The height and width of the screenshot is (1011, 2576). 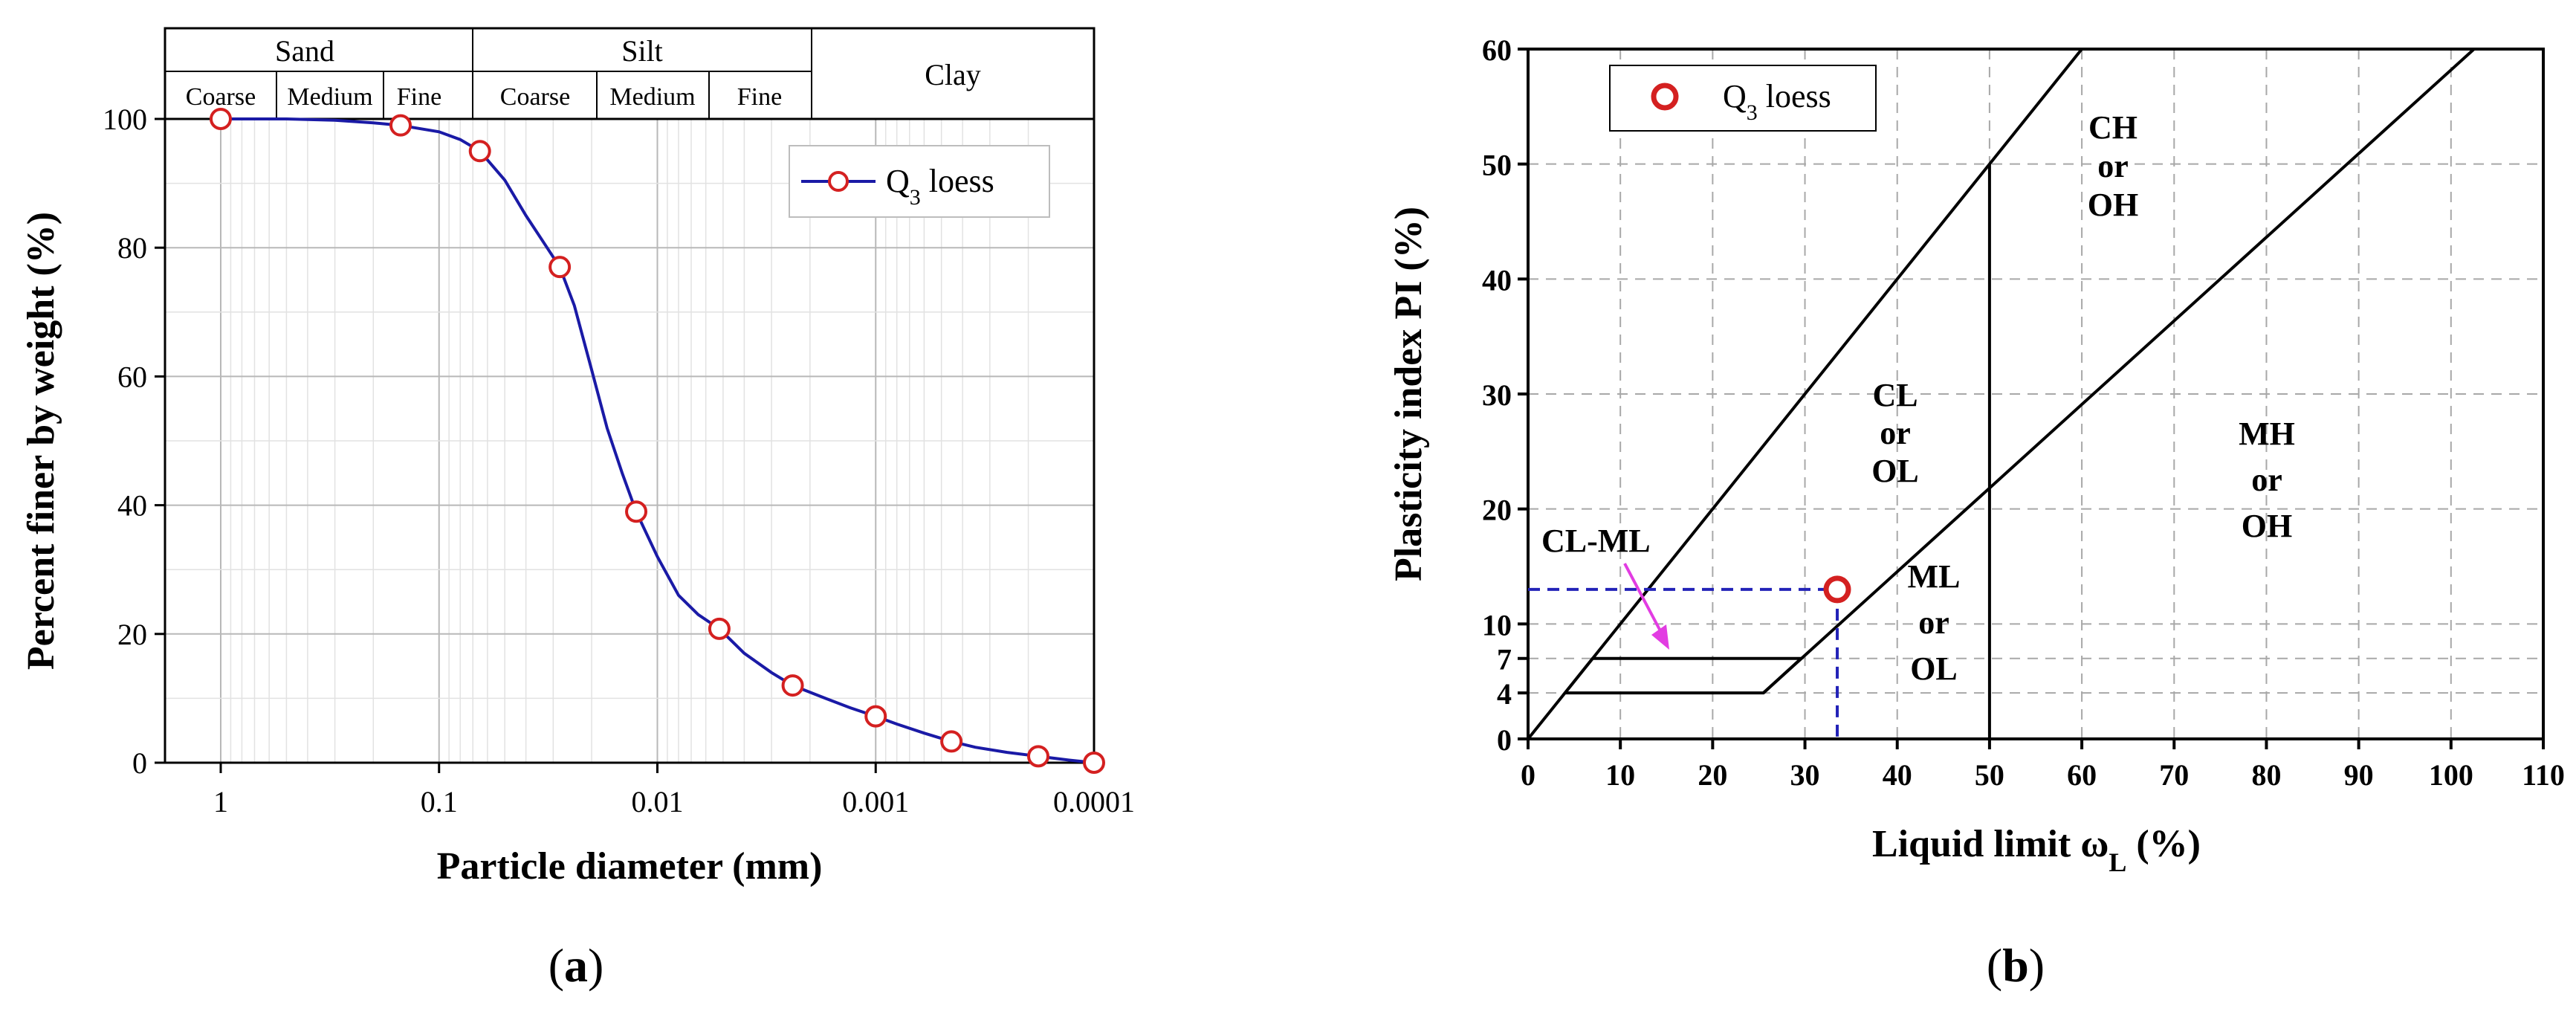 I want to click on zone-mh: MH, so click(x=2267, y=434).